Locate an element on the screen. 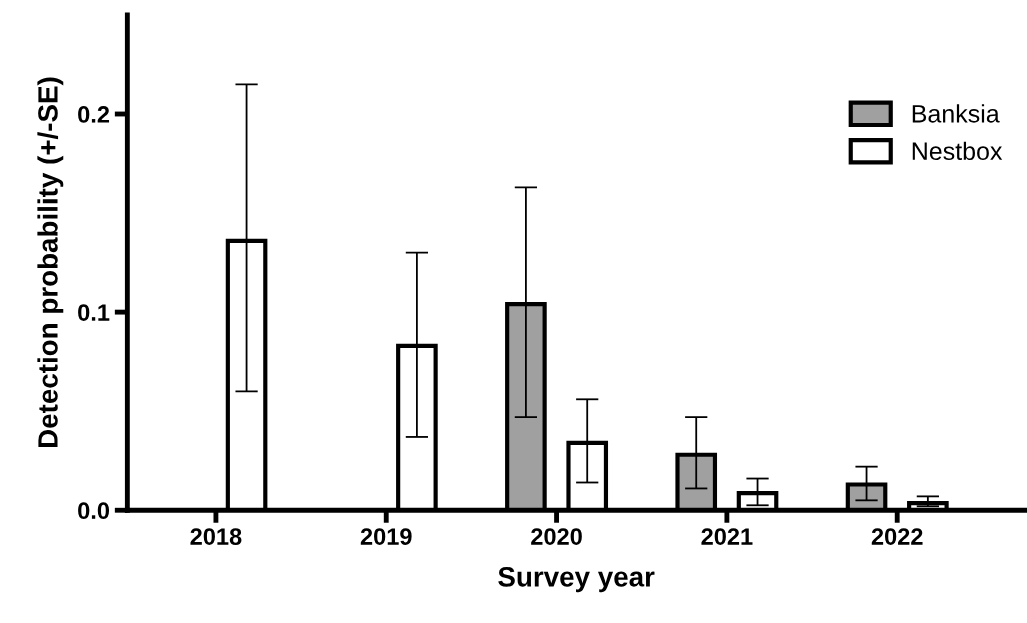 Image resolution: width=1027 pixels, height=623 pixels. x-tick-label: 2018 is located at coordinates (216, 536).